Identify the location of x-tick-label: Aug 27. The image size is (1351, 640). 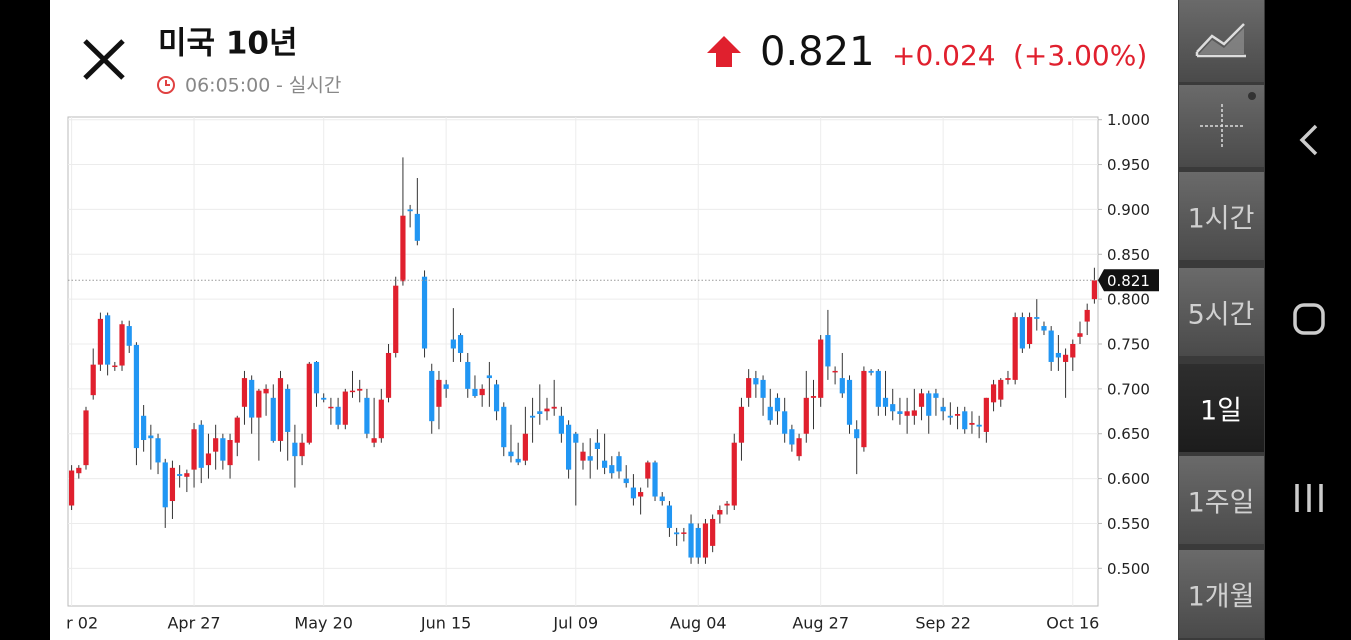
(820, 623).